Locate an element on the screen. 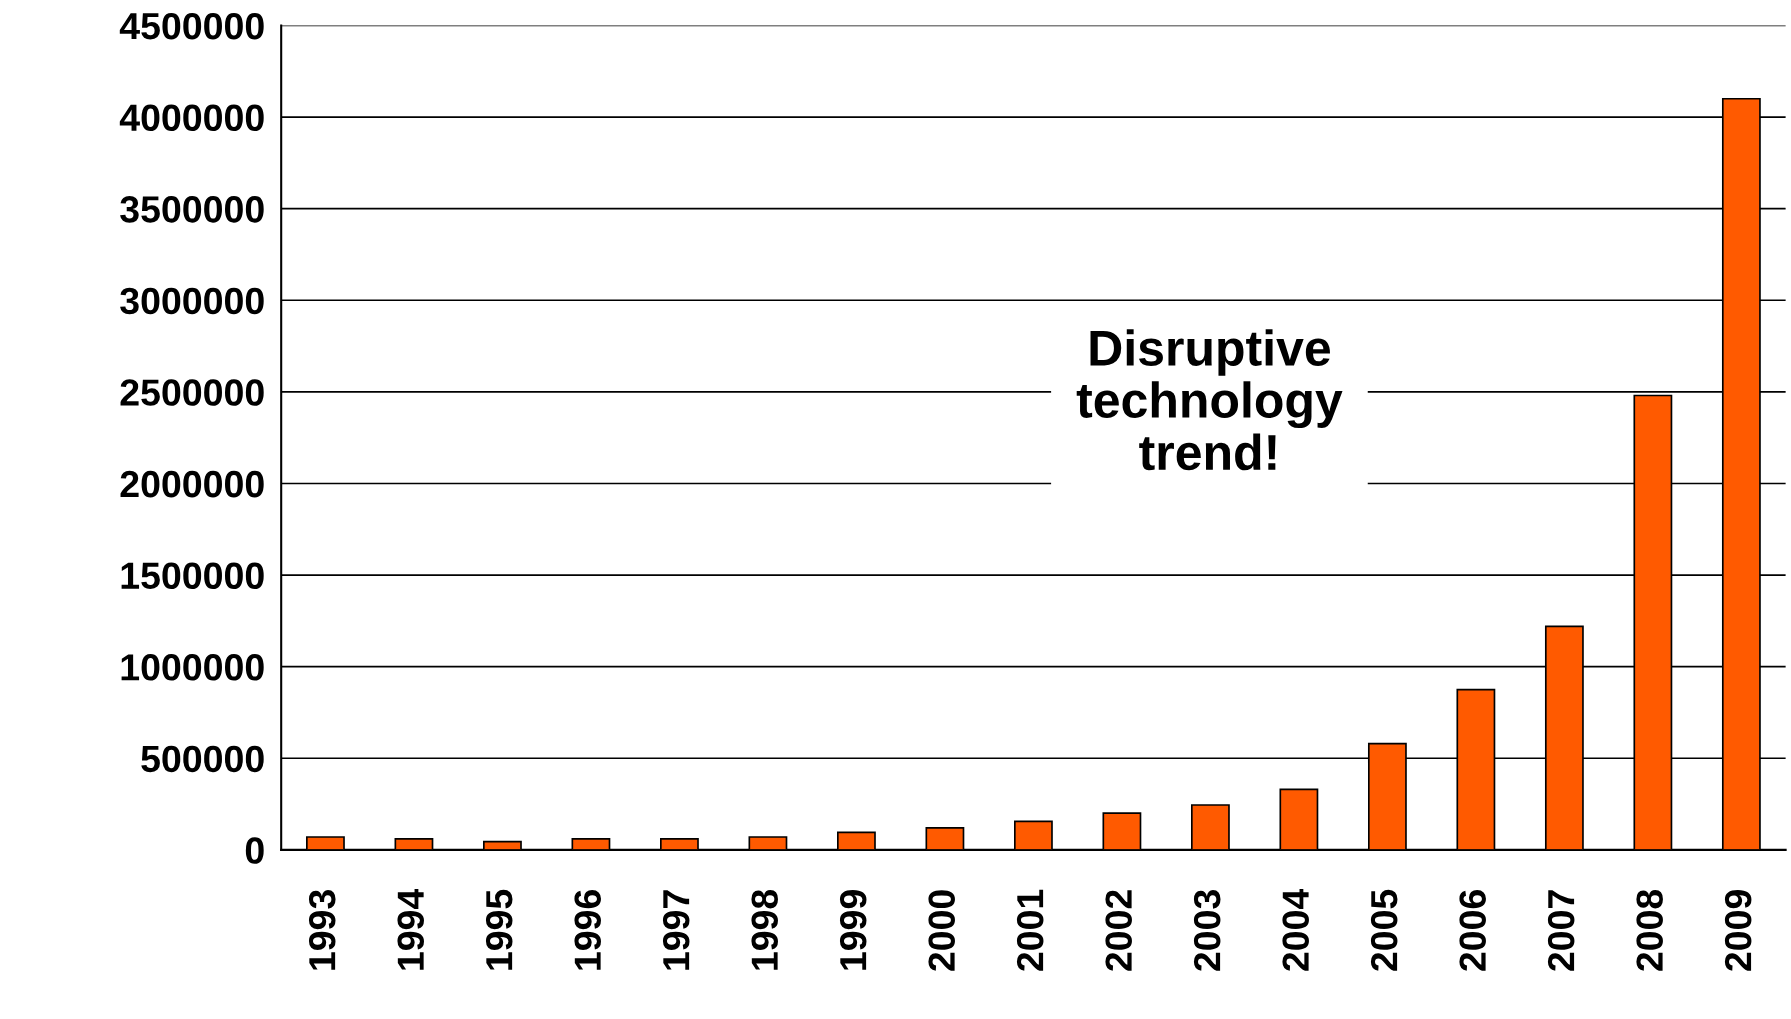 The height and width of the screenshot is (1019, 1791). x-tick-label: 2003 is located at coordinates (1207, 930).